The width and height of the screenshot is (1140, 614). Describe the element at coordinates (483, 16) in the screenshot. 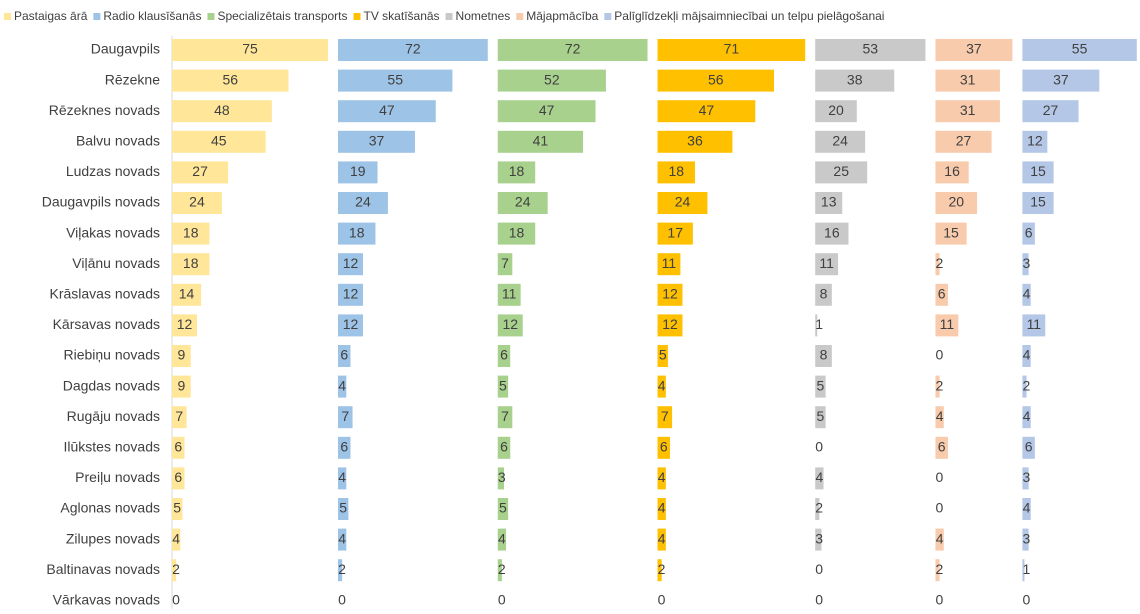

I see `legend-label: Nometnes` at that location.